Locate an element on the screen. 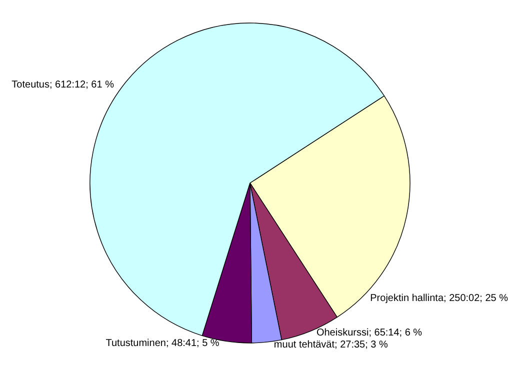  slice-label: muut tehtävät; 27:35; 3 % is located at coordinates (331, 344).